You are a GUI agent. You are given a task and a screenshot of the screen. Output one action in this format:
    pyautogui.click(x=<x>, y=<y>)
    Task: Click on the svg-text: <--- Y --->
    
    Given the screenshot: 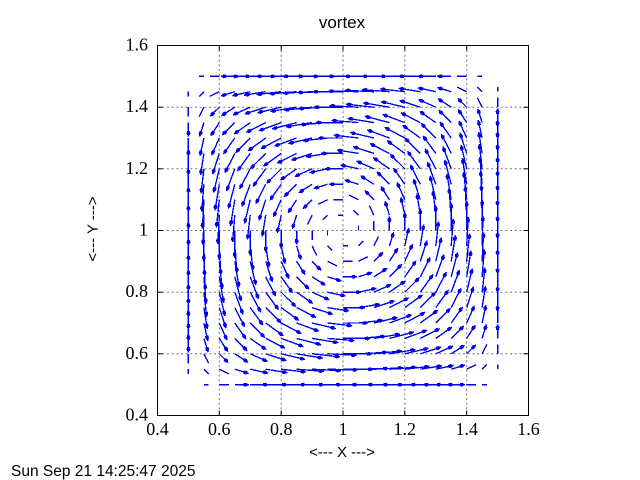 What is the action you would take?
    pyautogui.click(x=93, y=229)
    